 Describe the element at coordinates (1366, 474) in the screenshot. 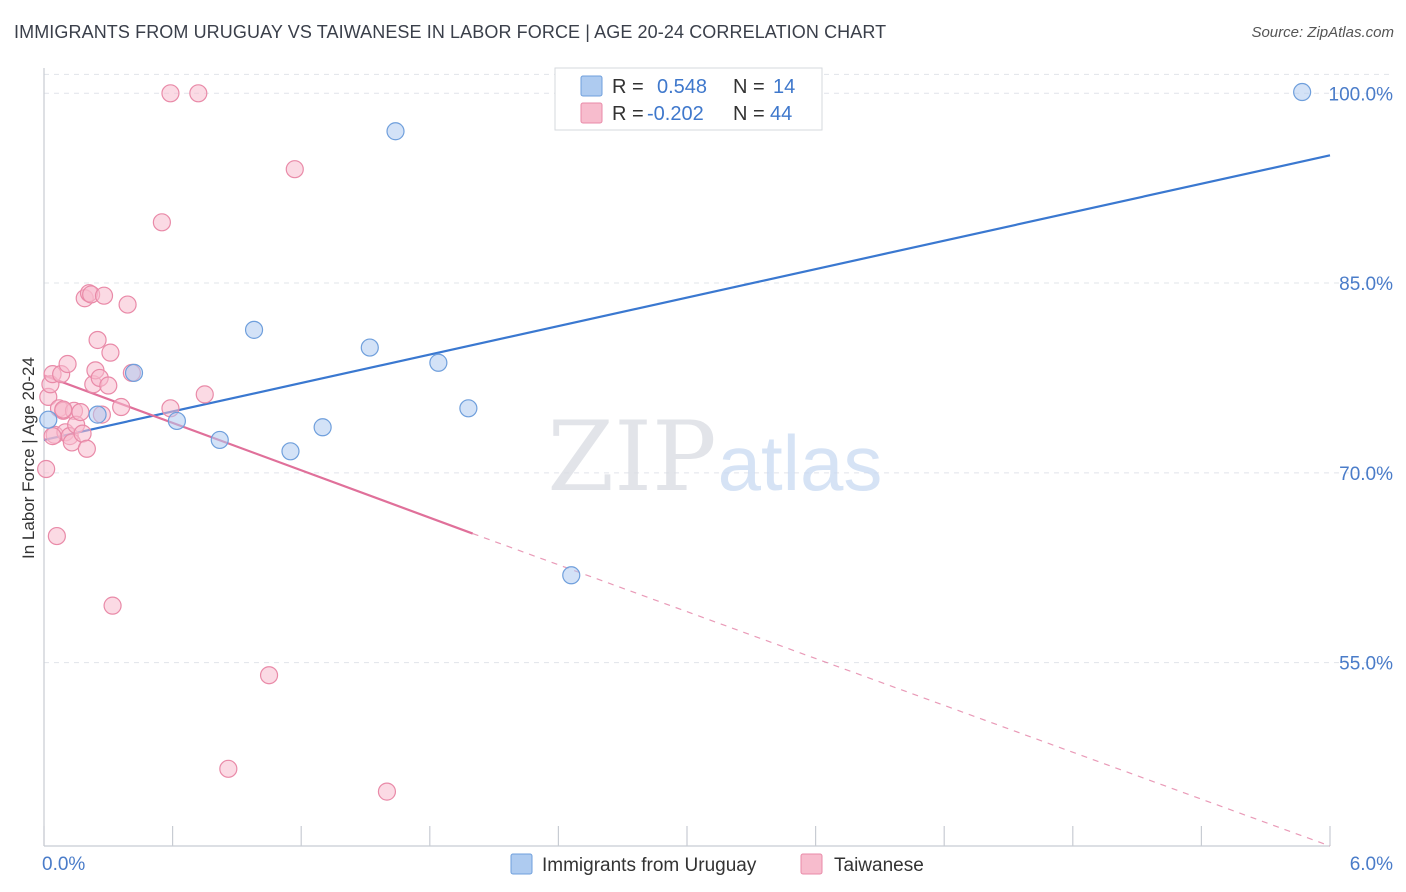

I see `y-tick-label-1: 70.0%` at that location.